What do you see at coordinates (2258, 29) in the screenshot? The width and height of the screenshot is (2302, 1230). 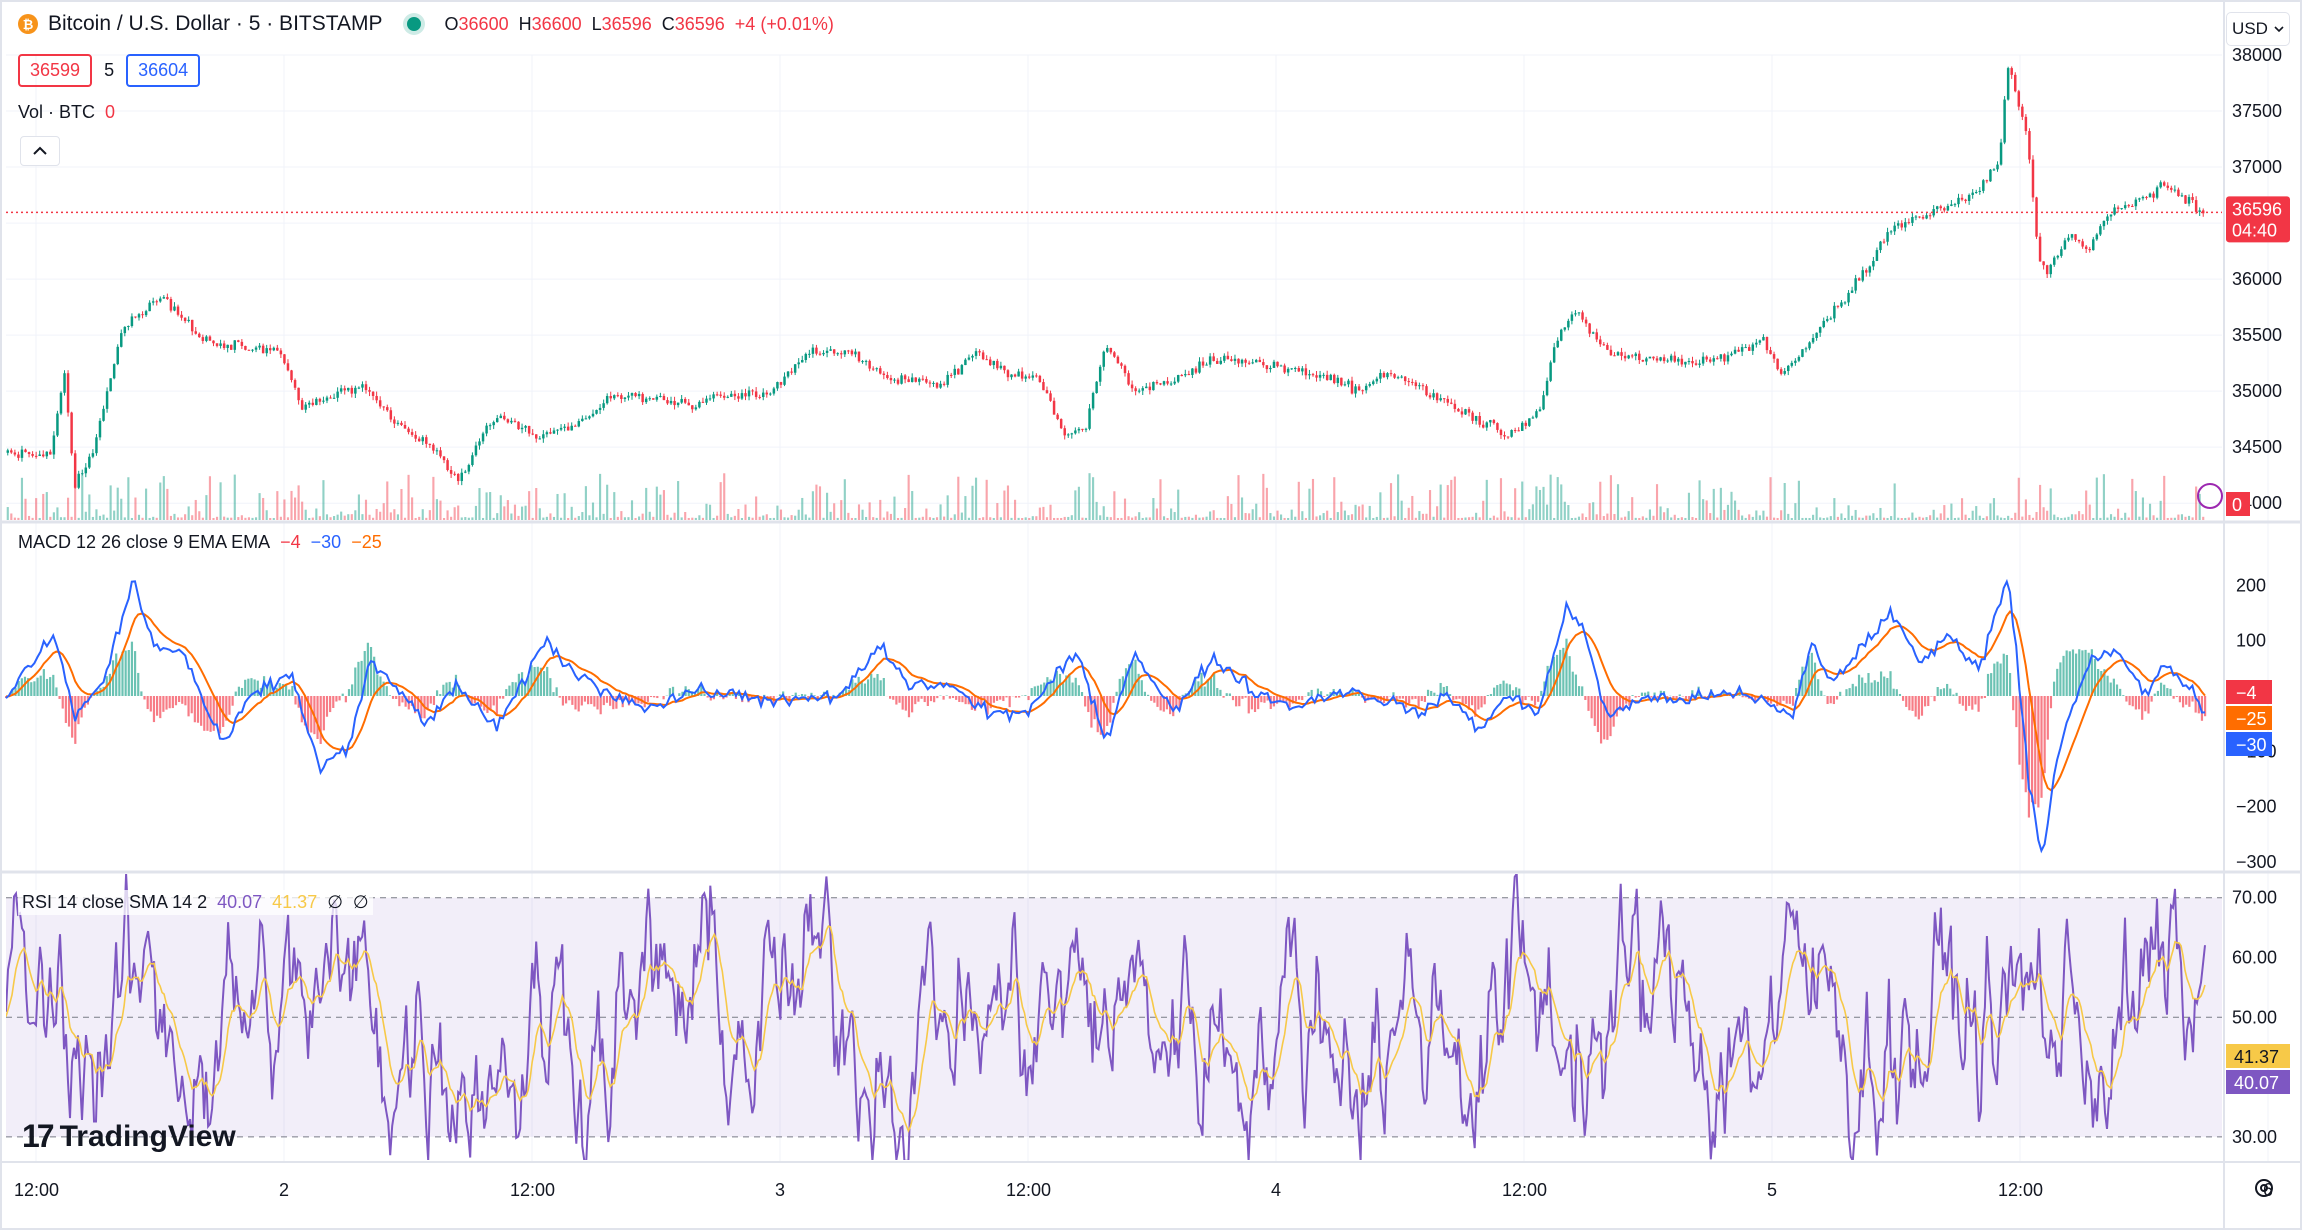 I see `currency-select: USD` at bounding box center [2258, 29].